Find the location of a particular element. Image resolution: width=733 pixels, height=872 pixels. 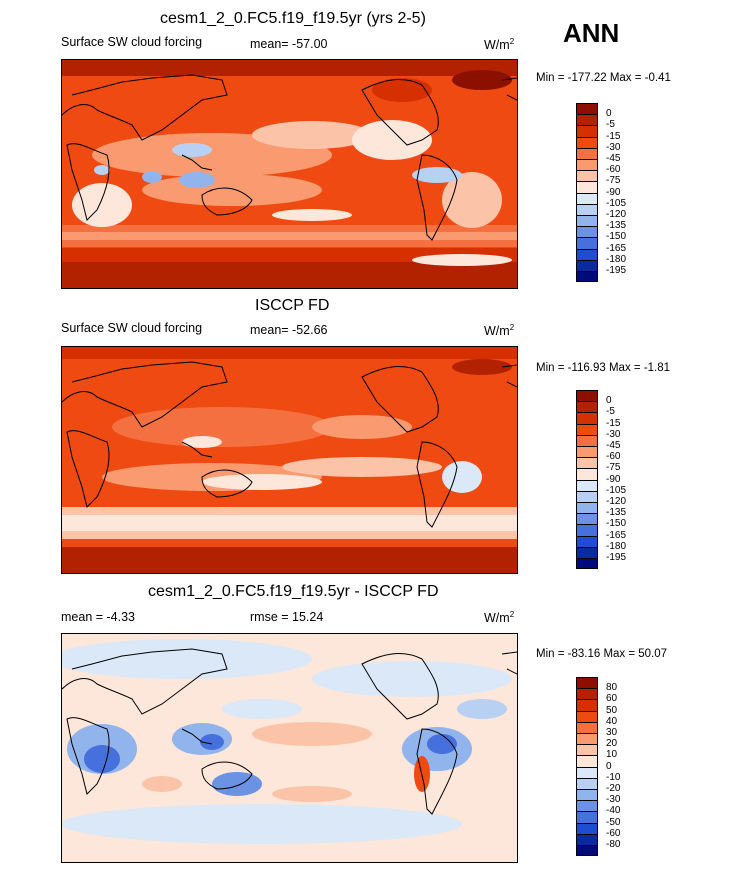

colorbar-label: -40 is located at coordinates (613, 811).